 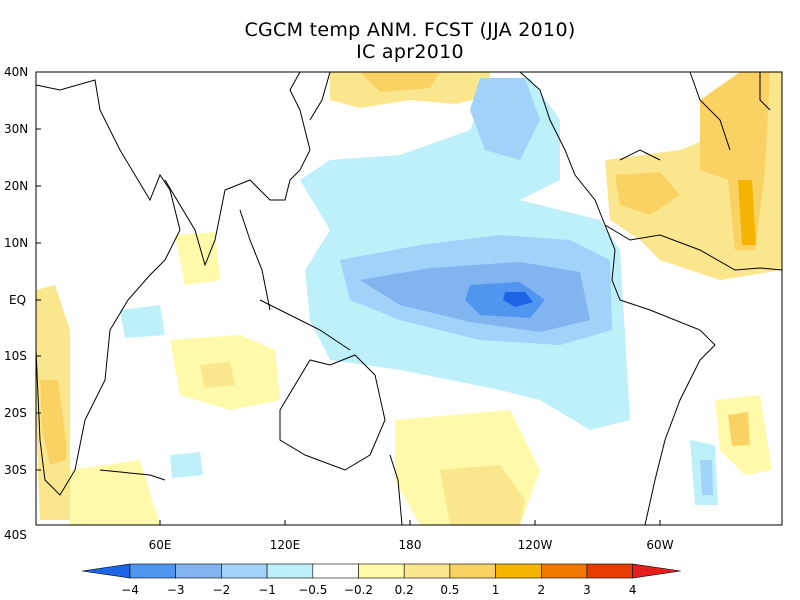 What do you see at coordinates (17, 300) in the screenshot?
I see `lat-label: EQ` at bounding box center [17, 300].